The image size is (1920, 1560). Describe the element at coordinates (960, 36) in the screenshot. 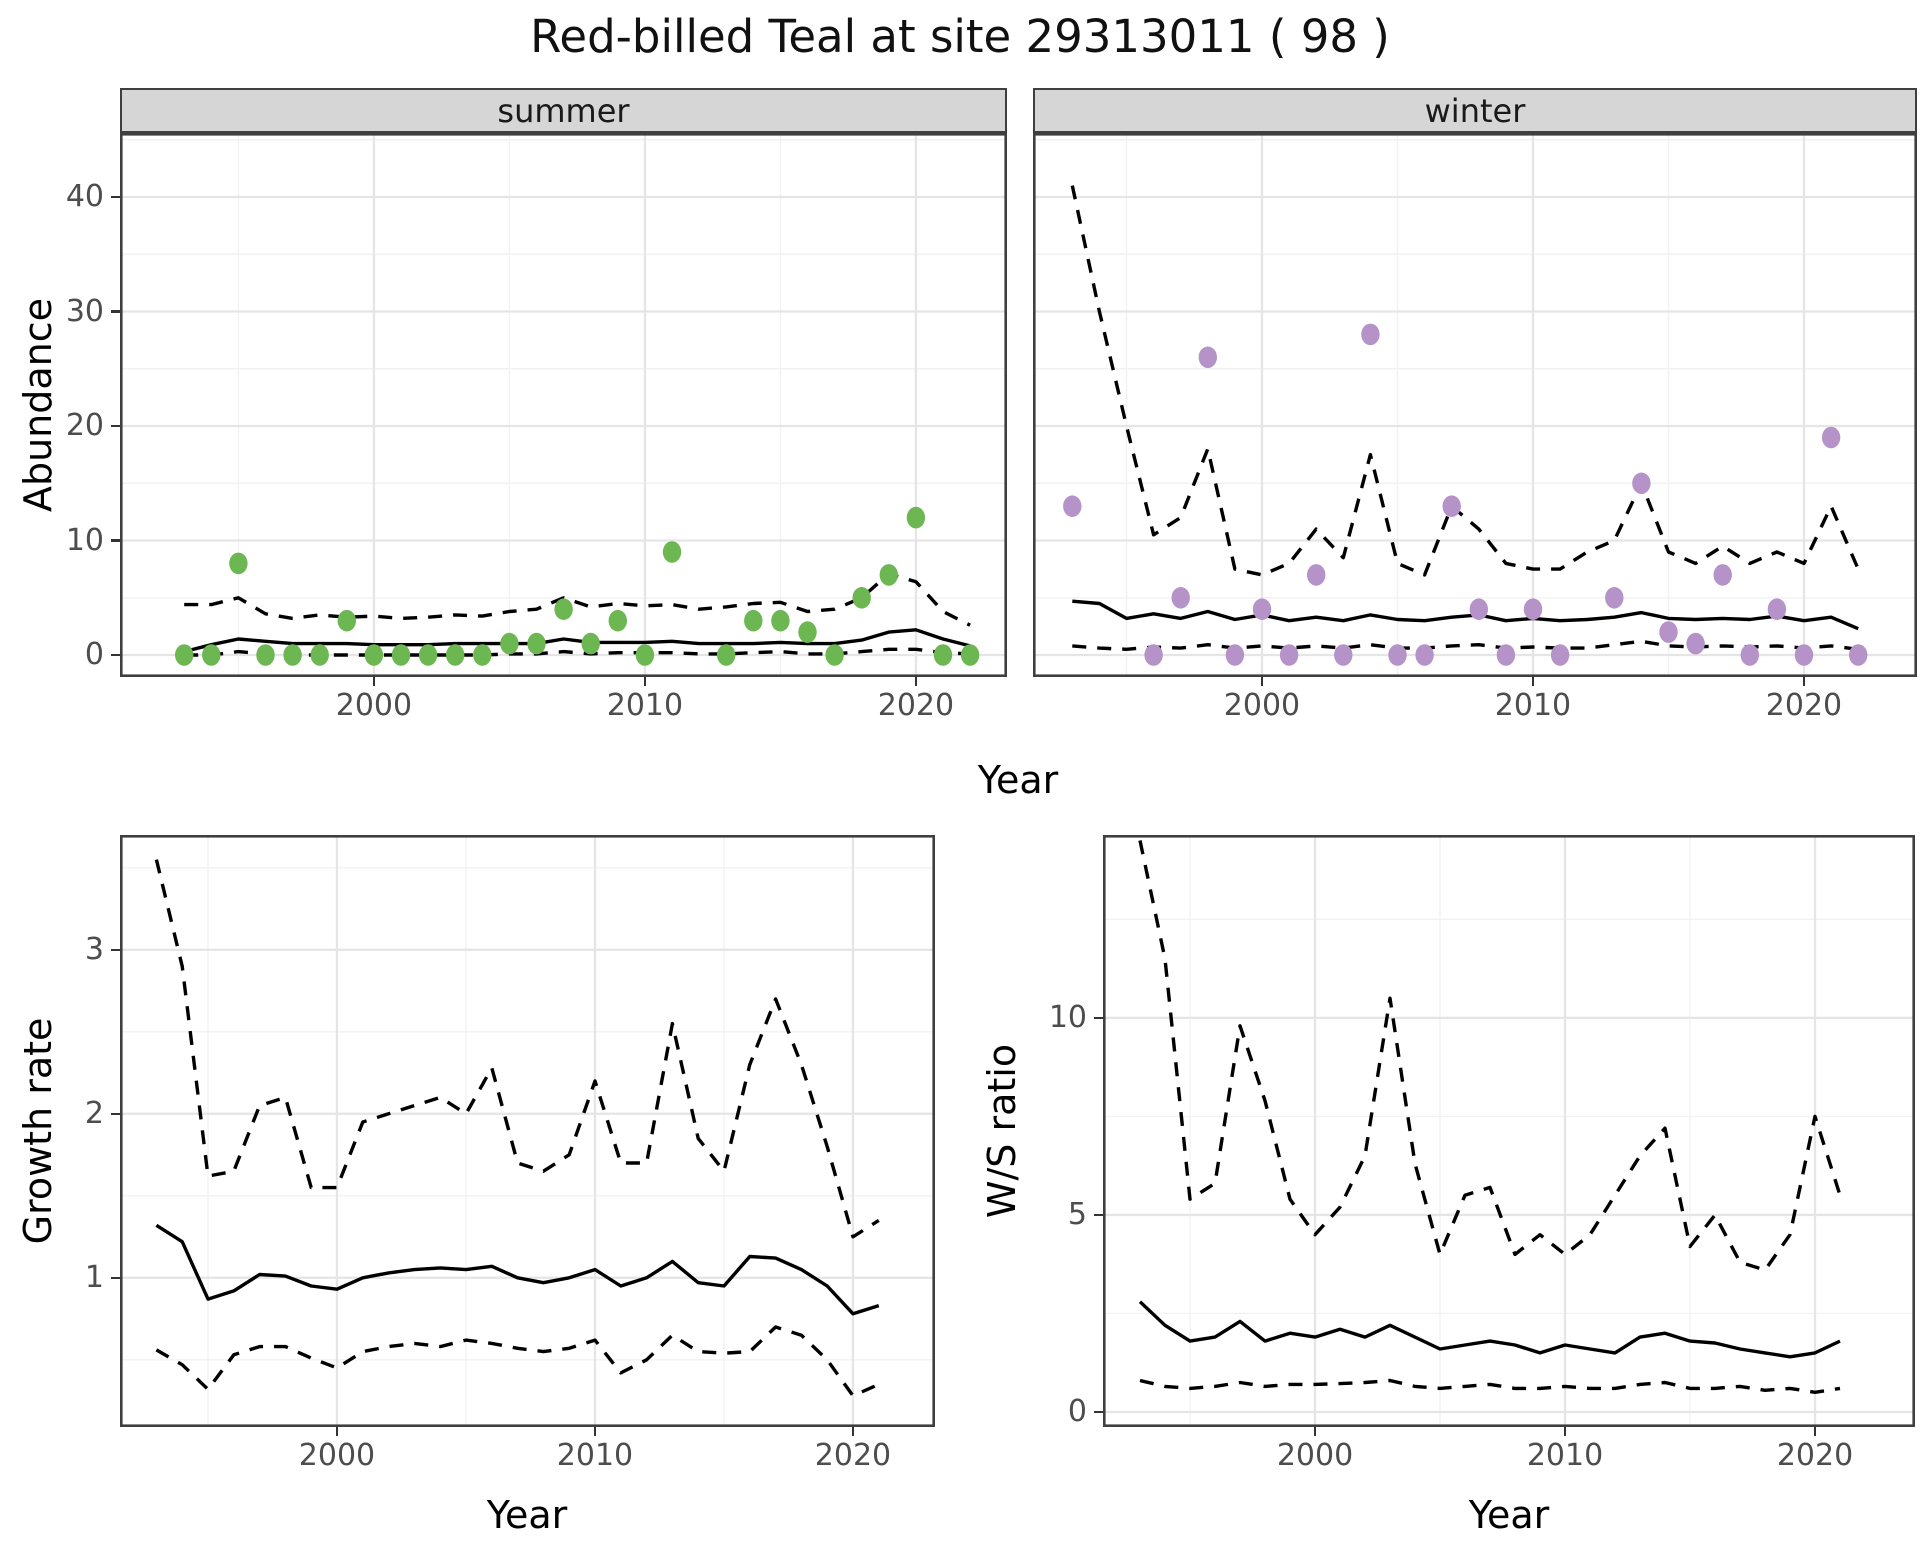

I see `figure-title: Red-billed Teal at site 29313011 ( 98 )` at that location.